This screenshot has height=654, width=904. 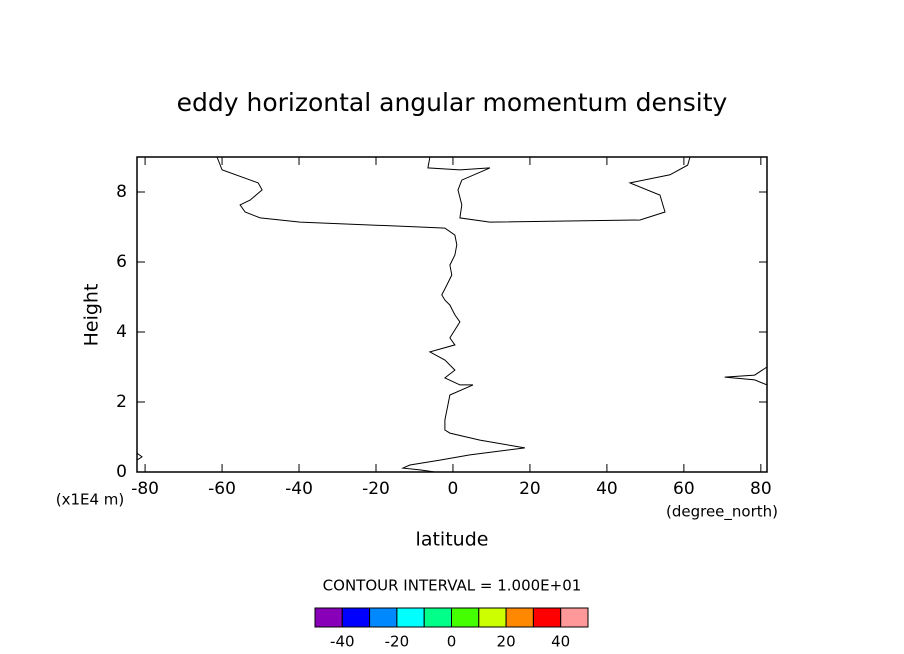 I want to click on colorbar-label: -20, so click(x=397, y=642).